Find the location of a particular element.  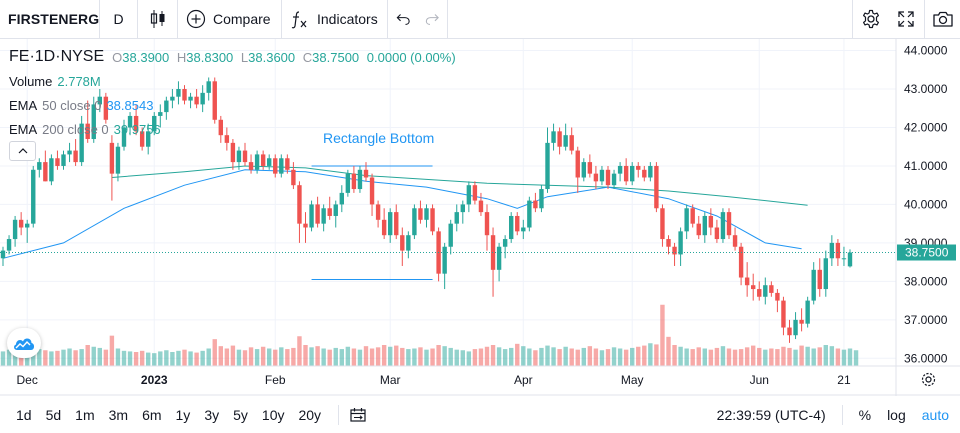

fullscreen-button is located at coordinates (906, 19).